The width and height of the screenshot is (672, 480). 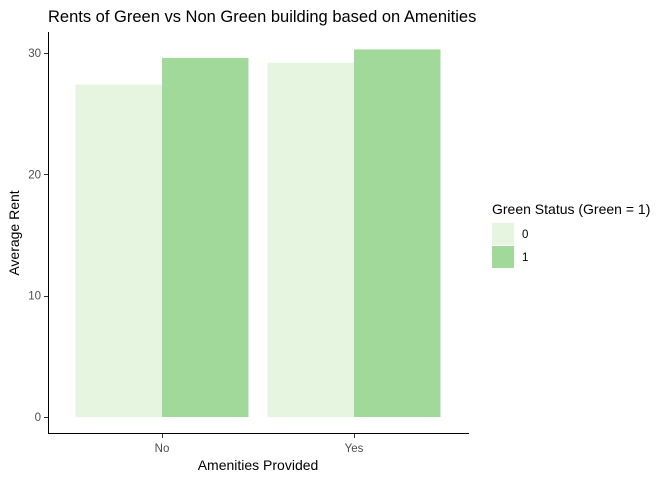 I want to click on y-axis-ticks: 0 10 20 30, so click(x=38, y=236).